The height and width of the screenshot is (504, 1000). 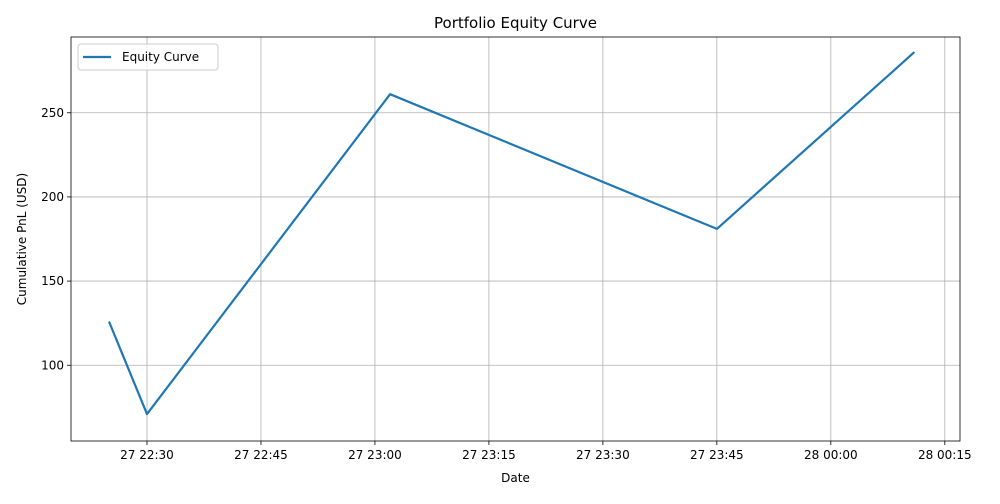 I want to click on legend: Equity Curve, so click(x=148, y=57).